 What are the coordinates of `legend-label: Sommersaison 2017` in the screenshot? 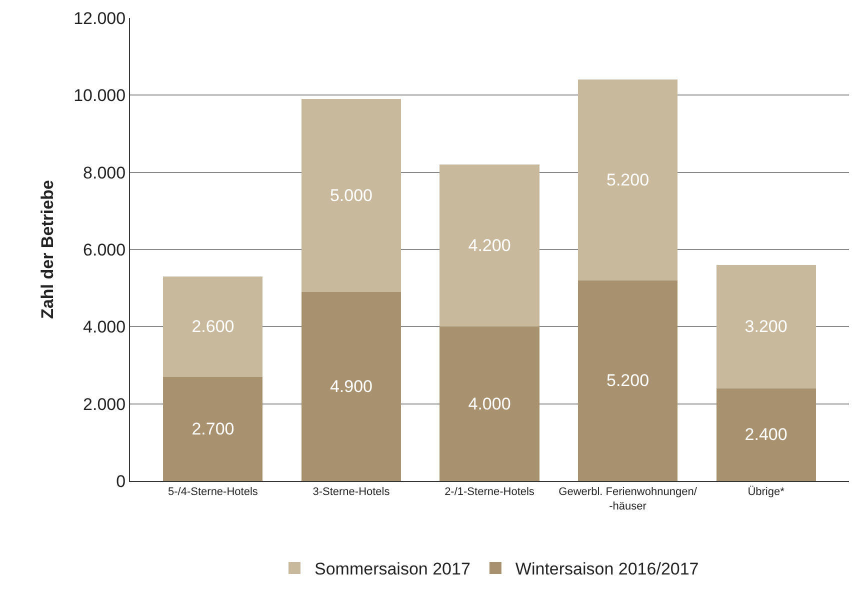 It's located at (392, 569).